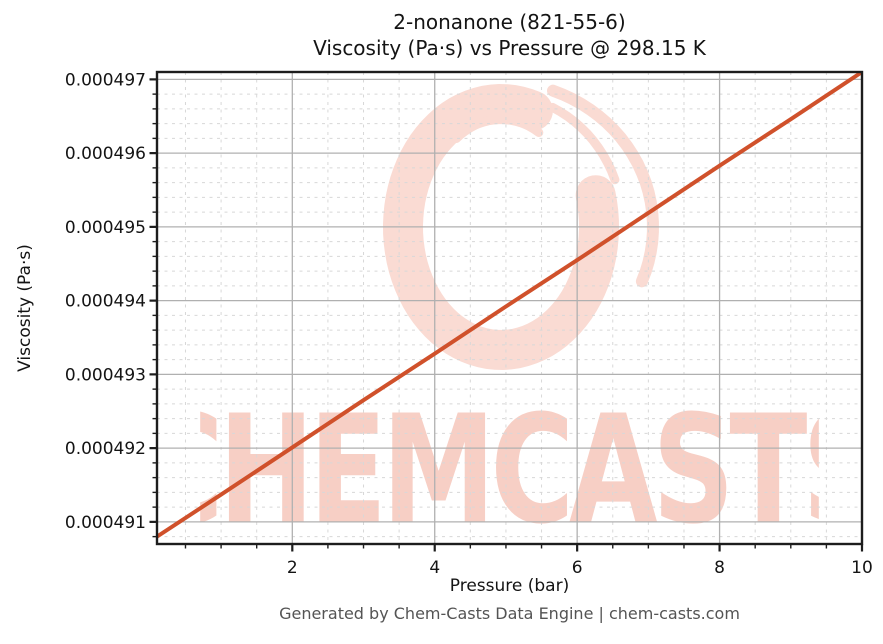 This screenshot has height=644, width=883. I want to click on y-tick-label: 0.000497, so click(105, 80).